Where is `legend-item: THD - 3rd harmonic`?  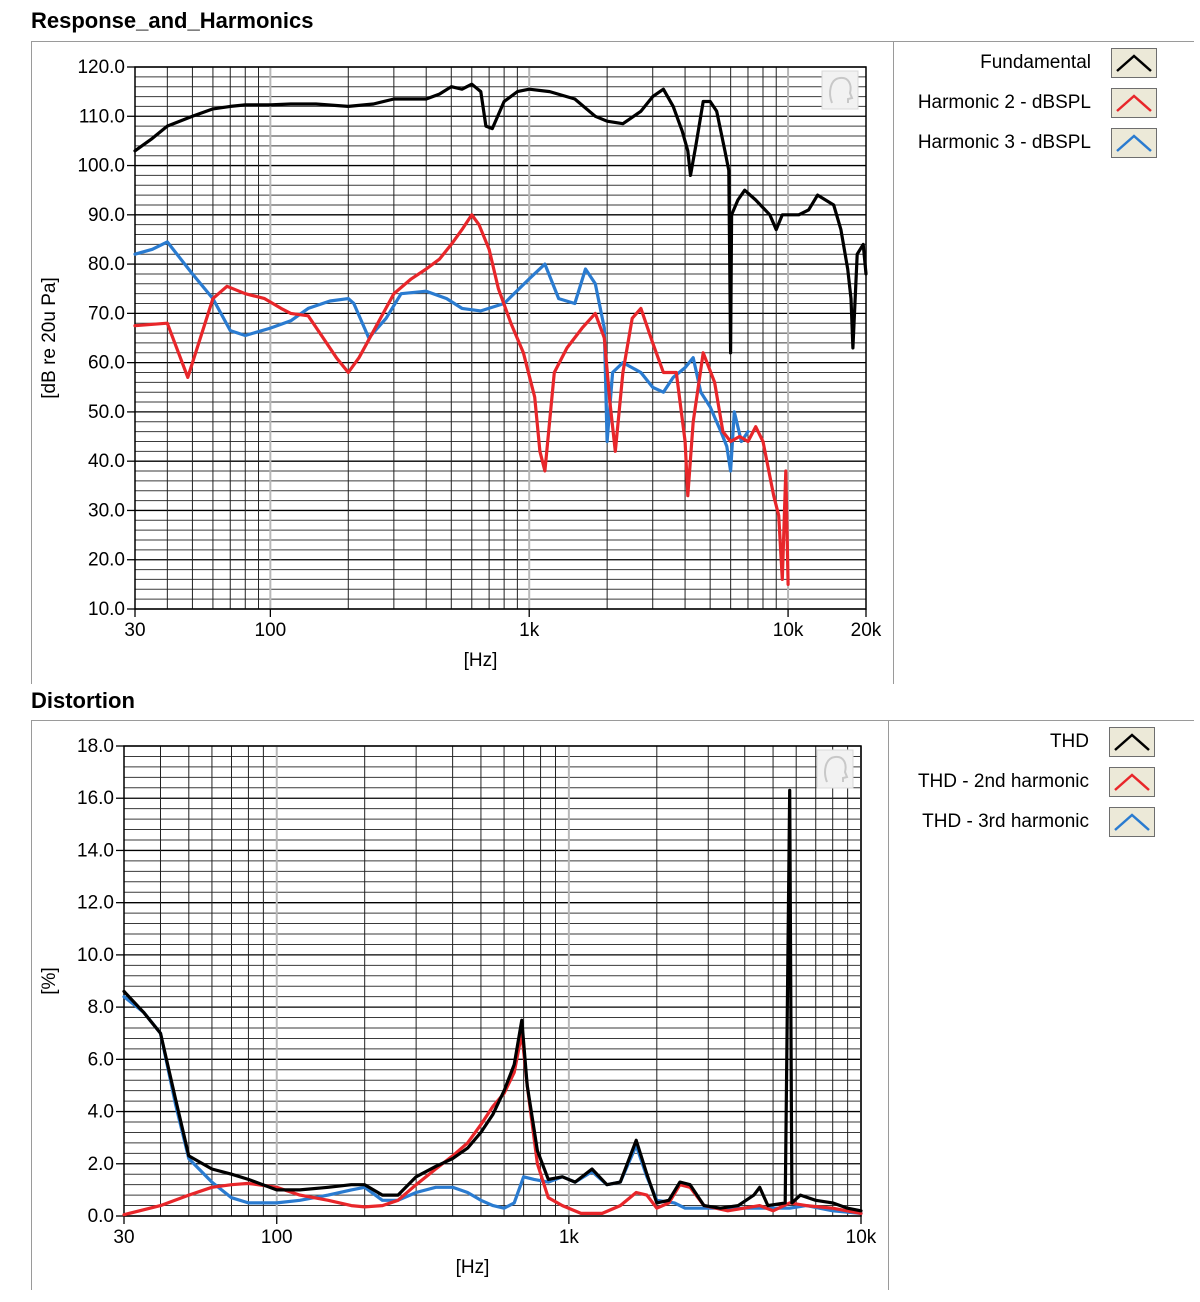 legend-item: THD - 3rd harmonic is located at coordinates (1038, 822).